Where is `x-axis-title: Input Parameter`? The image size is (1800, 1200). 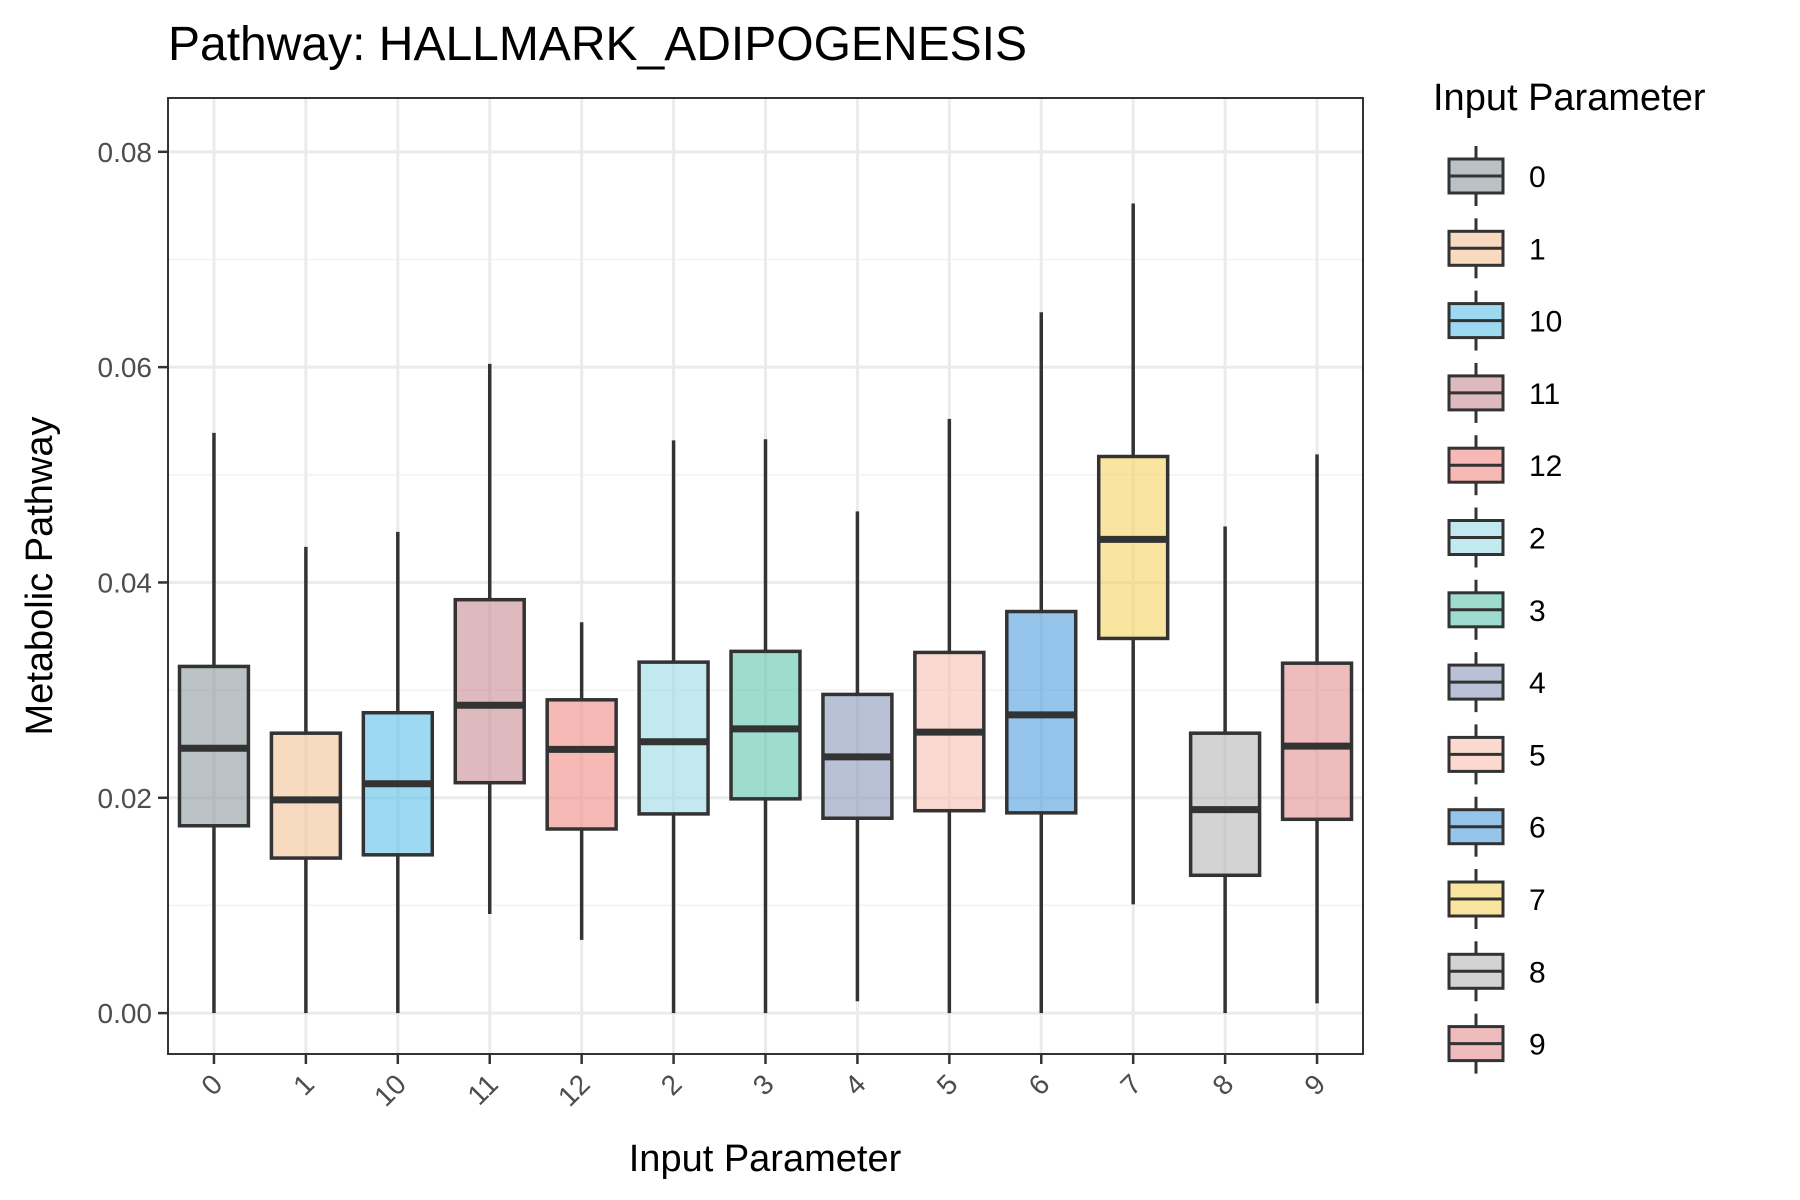 x-axis-title: Input Parameter is located at coordinates (765, 1159).